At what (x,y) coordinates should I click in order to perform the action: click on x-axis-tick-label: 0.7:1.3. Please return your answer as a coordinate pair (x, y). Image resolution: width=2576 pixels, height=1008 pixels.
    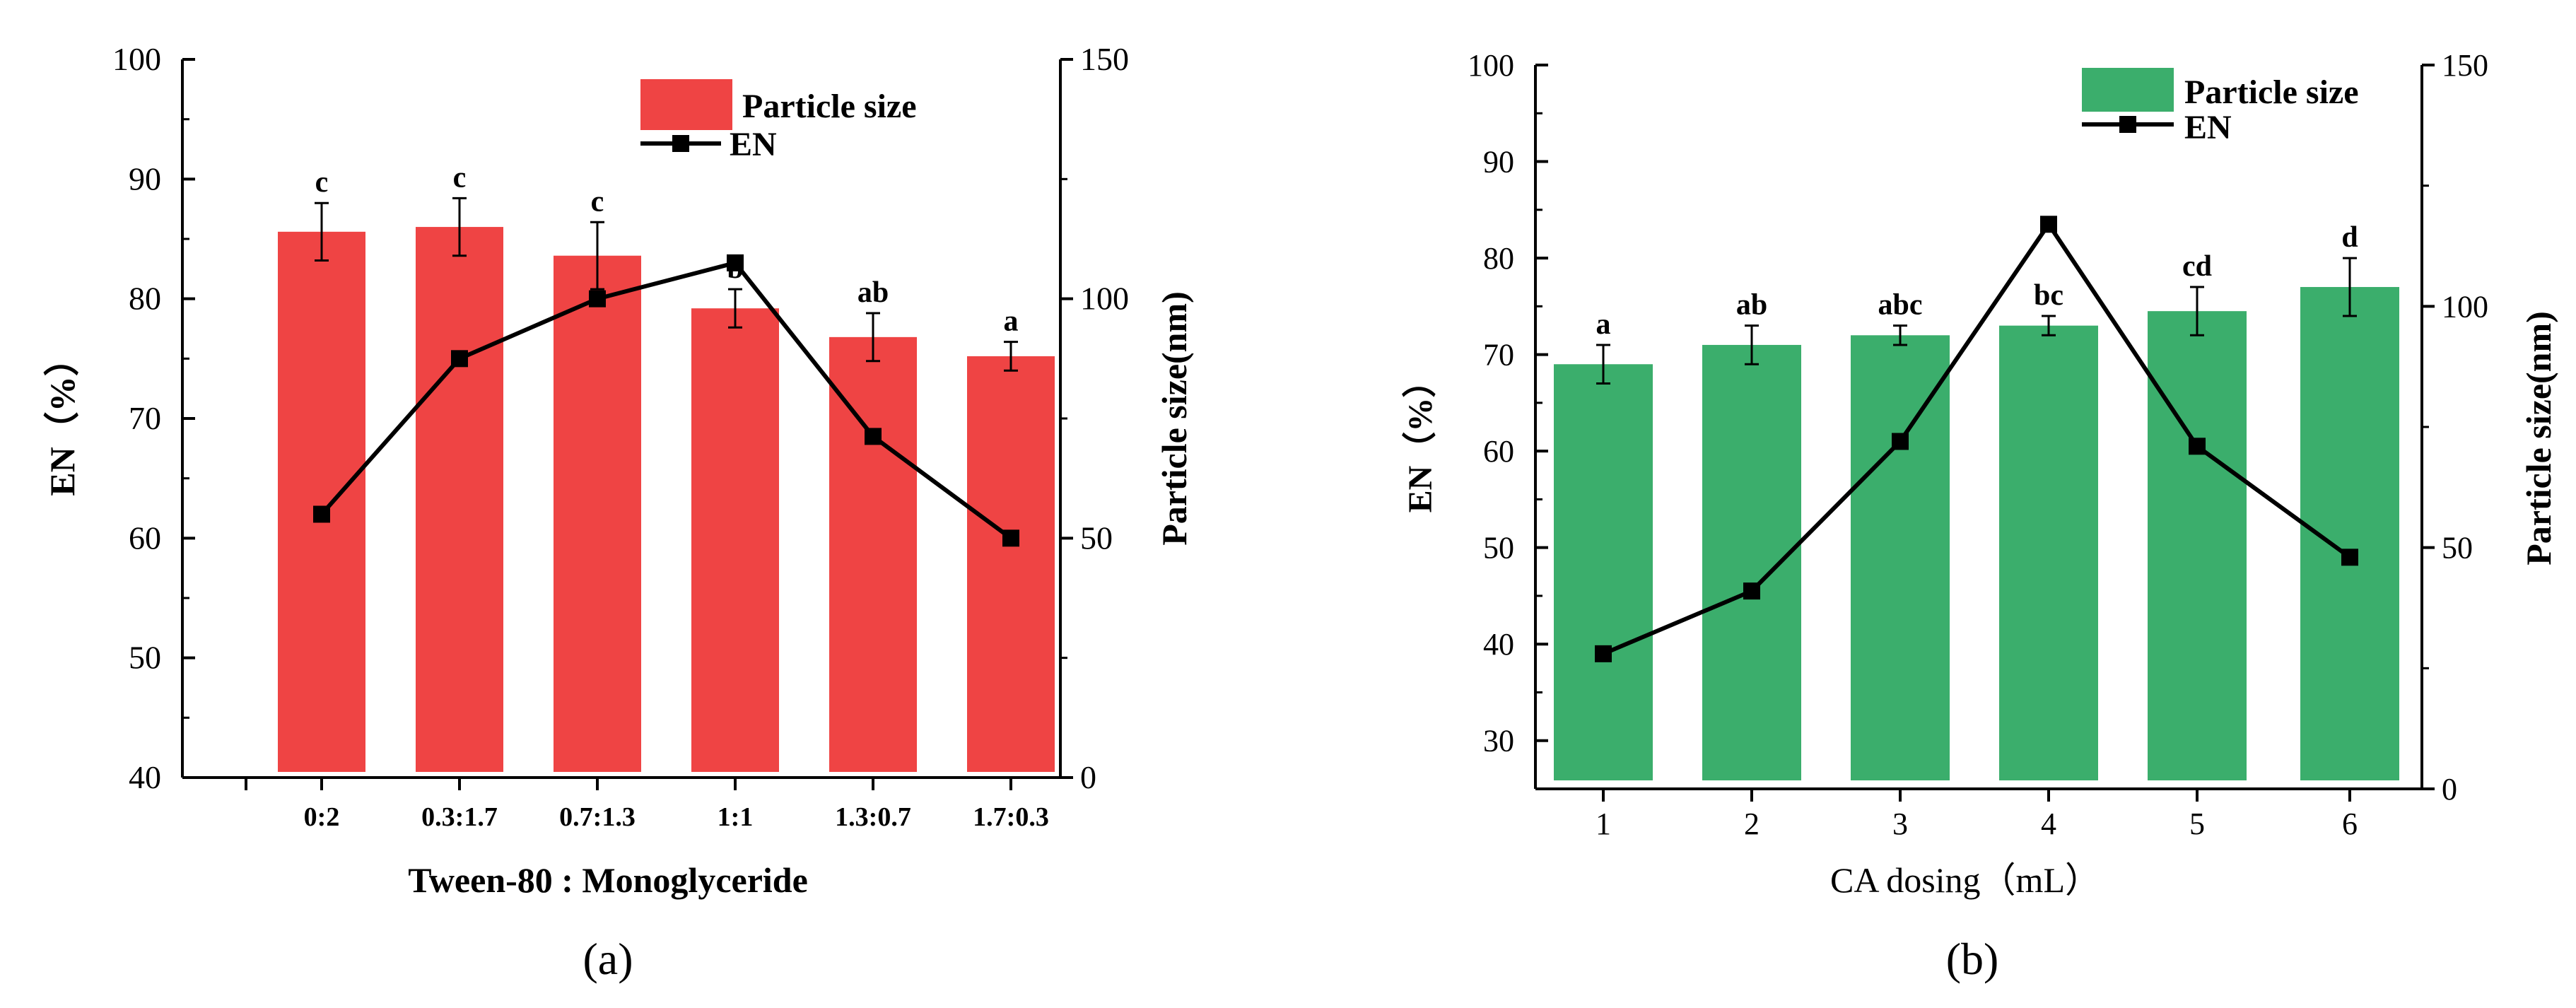
    Looking at the image, I should click on (598, 817).